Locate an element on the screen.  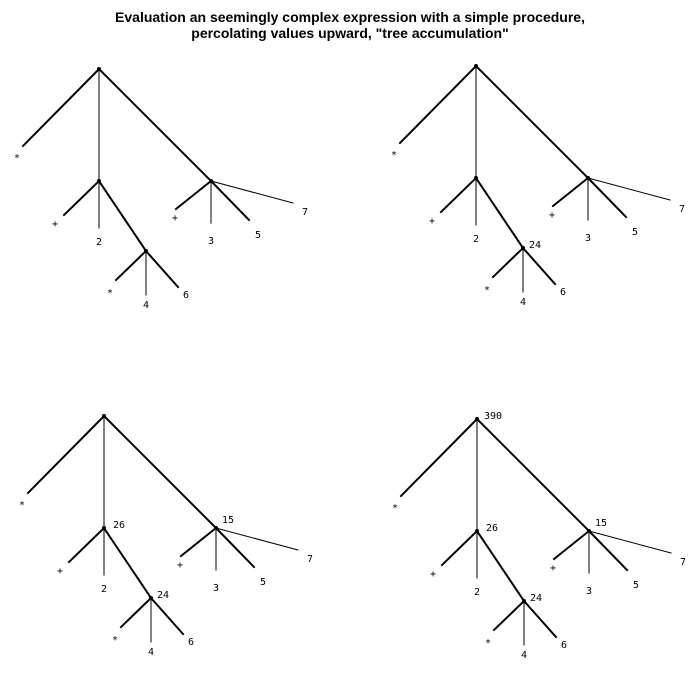
node-value-root: 390 is located at coordinates (493, 416).